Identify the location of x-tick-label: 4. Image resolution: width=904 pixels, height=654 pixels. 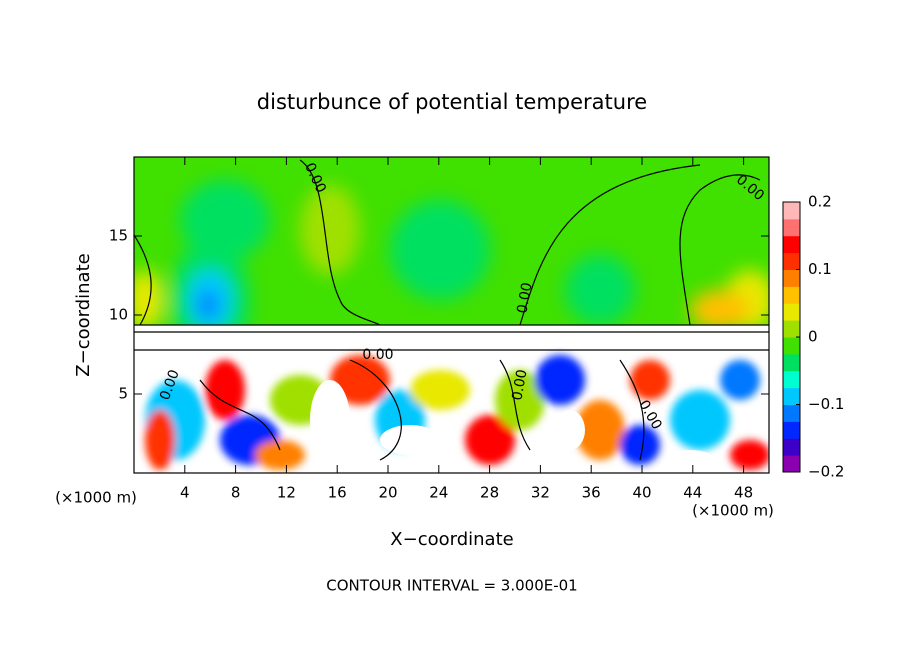
(185, 493).